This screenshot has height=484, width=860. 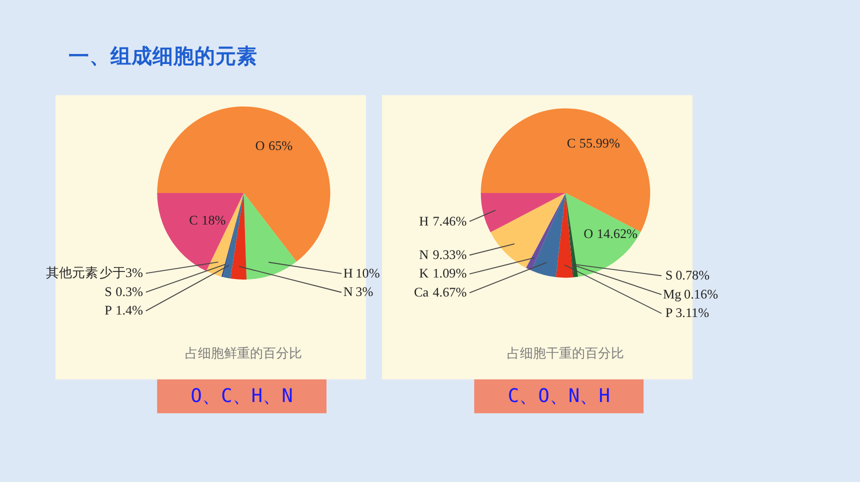 I want to click on data-label: 10%, so click(x=368, y=272).